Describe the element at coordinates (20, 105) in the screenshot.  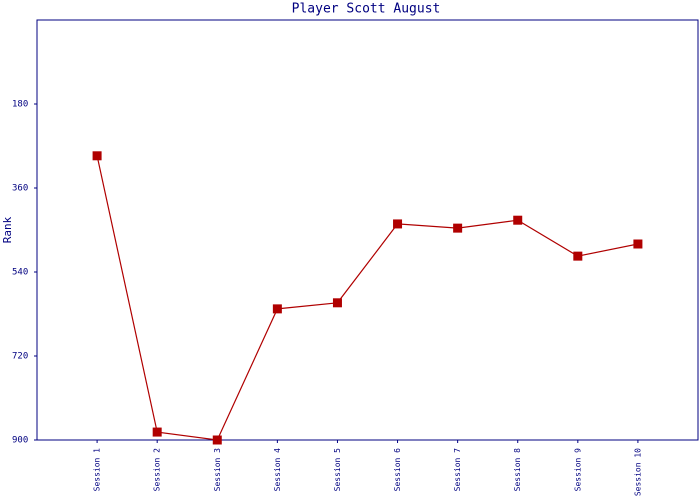
I see `y-tick-label: 180` at that location.